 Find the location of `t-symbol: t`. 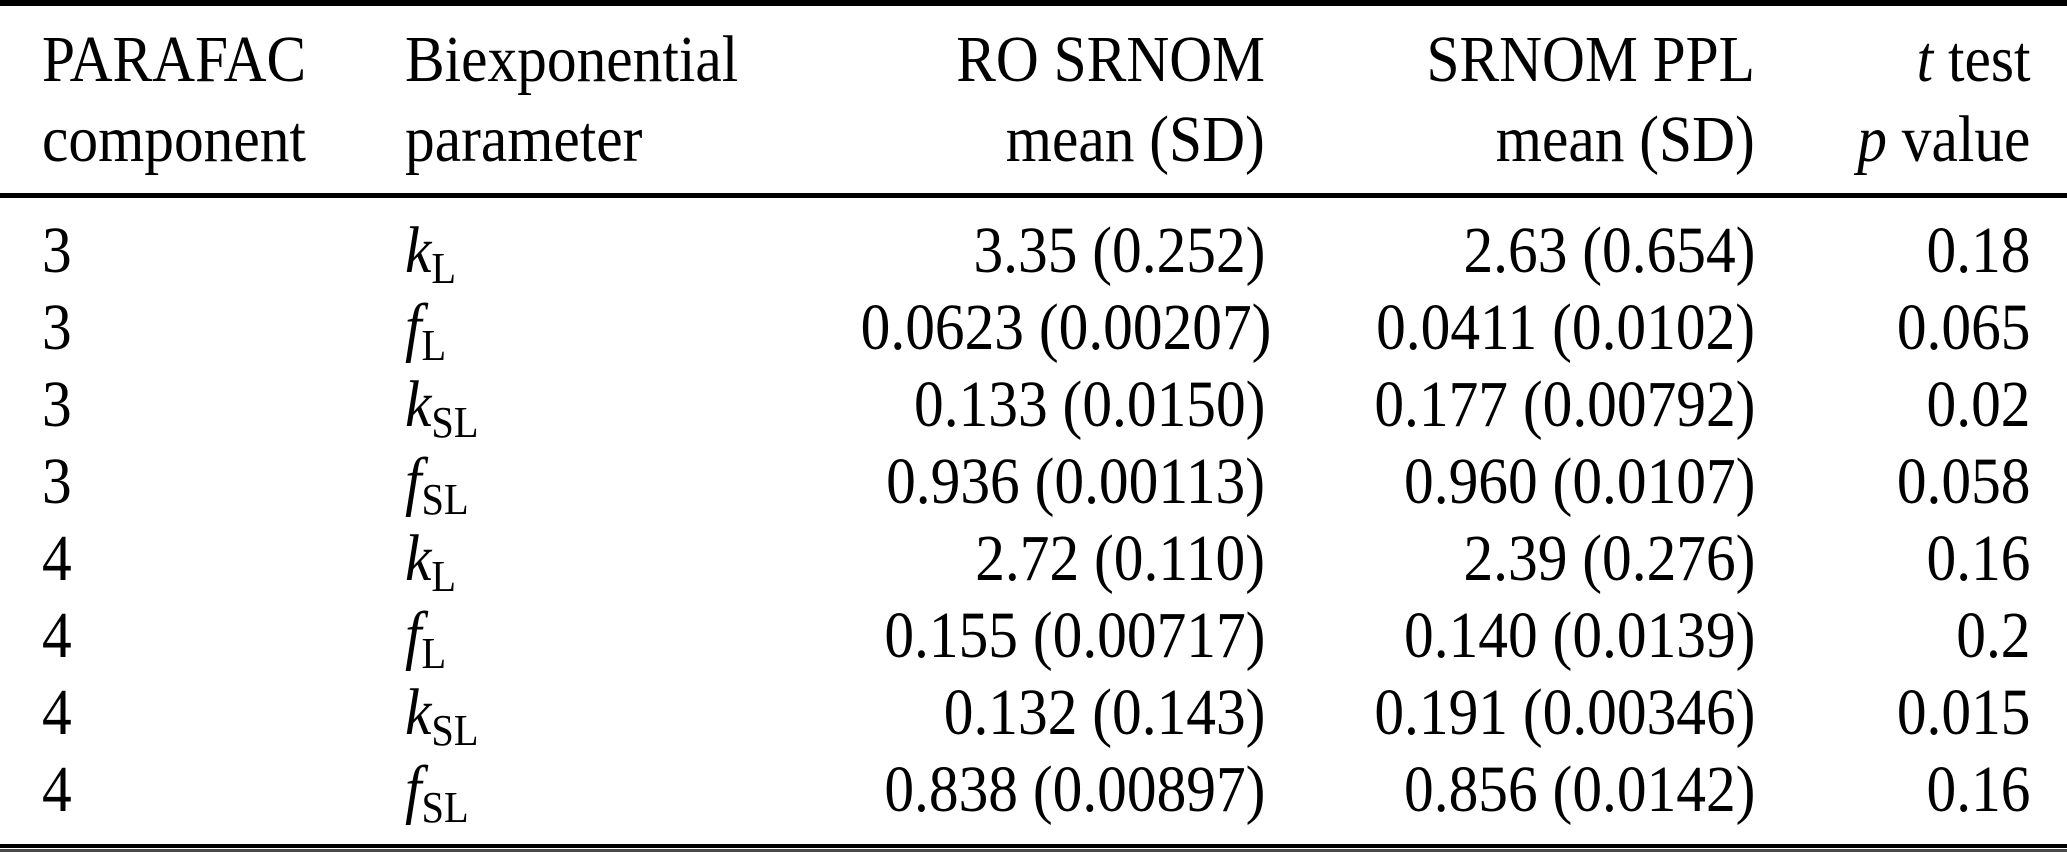

t-symbol: t is located at coordinates (1924, 59).